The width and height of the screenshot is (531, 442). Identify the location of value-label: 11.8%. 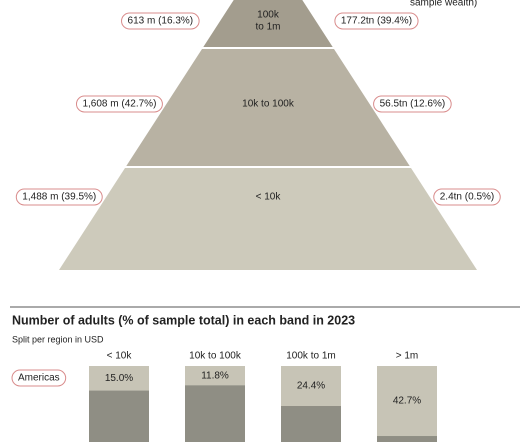
(215, 375).